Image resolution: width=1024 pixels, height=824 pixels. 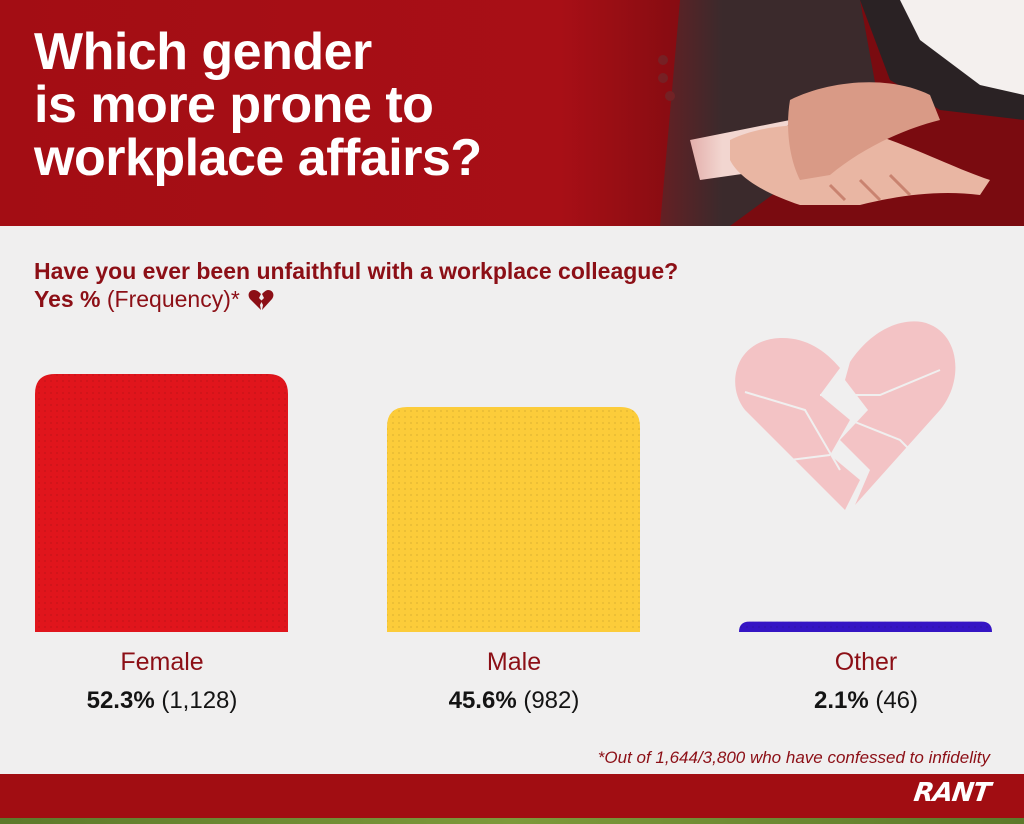 What do you see at coordinates (551, 700) in the screenshot?
I see `value-frequency: (982)` at bounding box center [551, 700].